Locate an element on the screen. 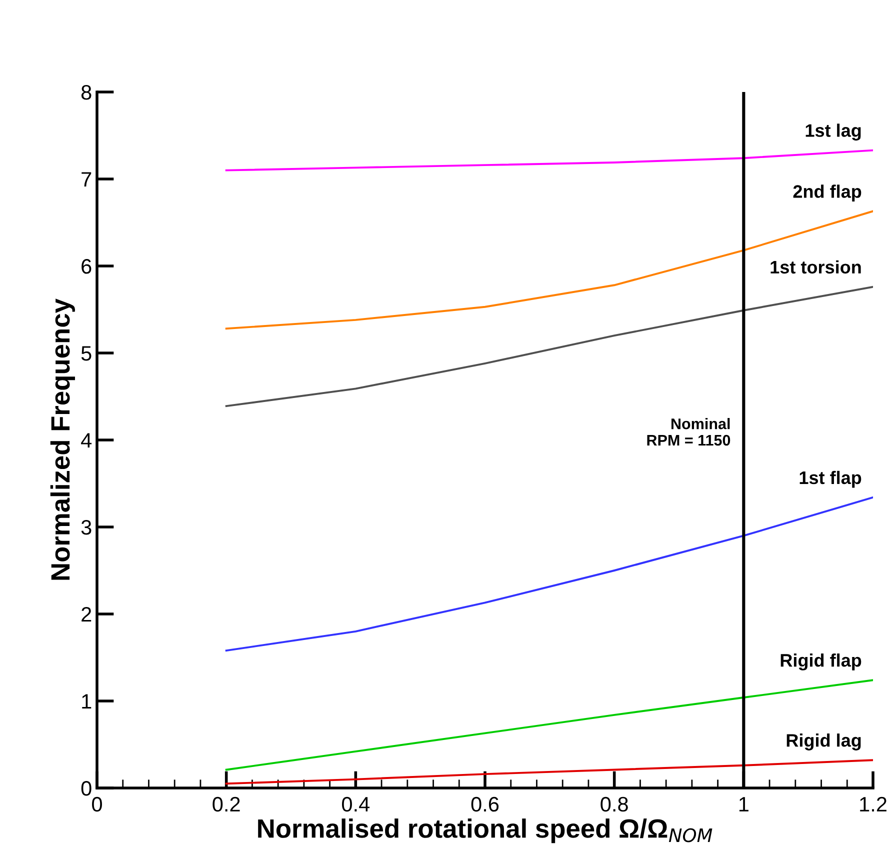 Image resolution: width=892 pixels, height=856 pixels. series-label: 1st lag is located at coordinates (833, 132).